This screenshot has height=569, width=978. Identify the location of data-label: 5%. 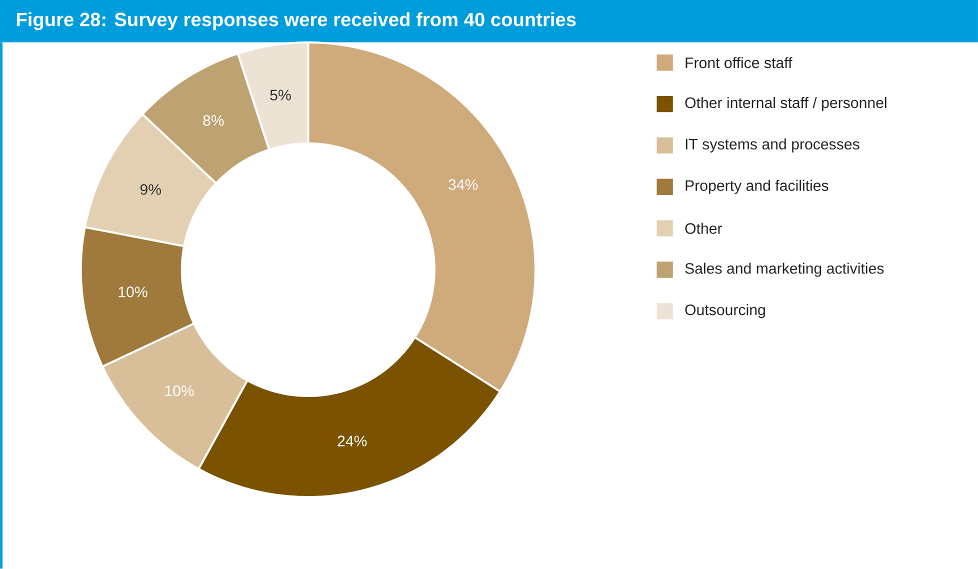
(280, 95).